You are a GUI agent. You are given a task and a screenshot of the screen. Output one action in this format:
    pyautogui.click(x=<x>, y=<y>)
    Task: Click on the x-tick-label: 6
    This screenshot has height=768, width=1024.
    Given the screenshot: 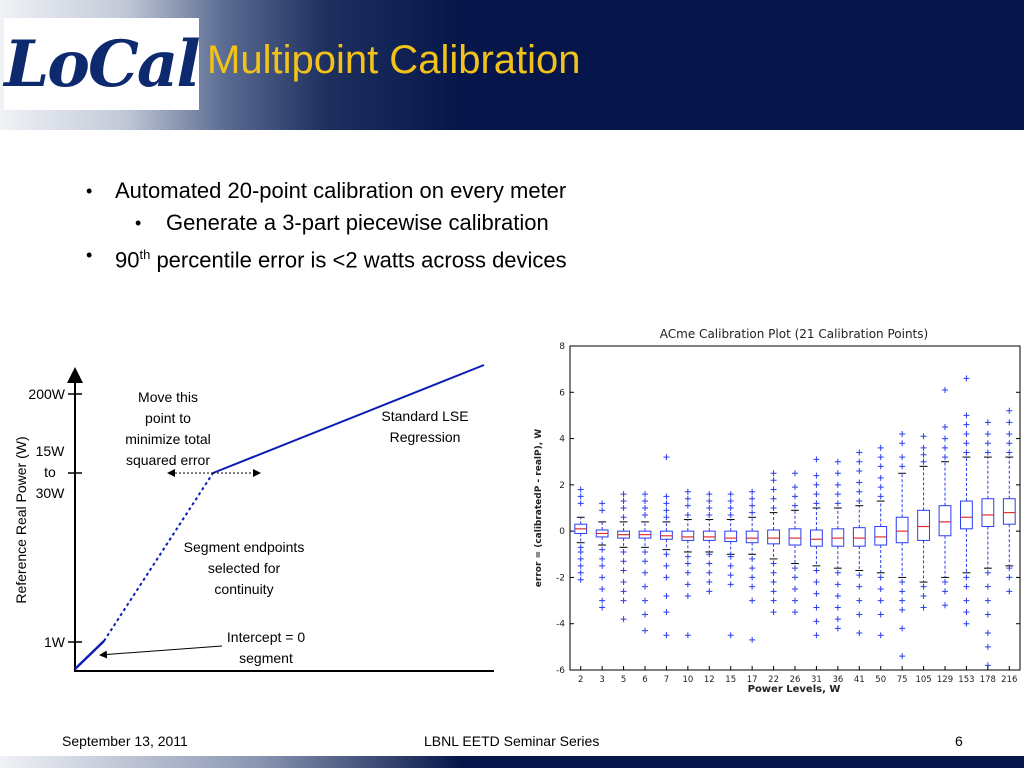 What is the action you would take?
    pyautogui.click(x=644, y=680)
    